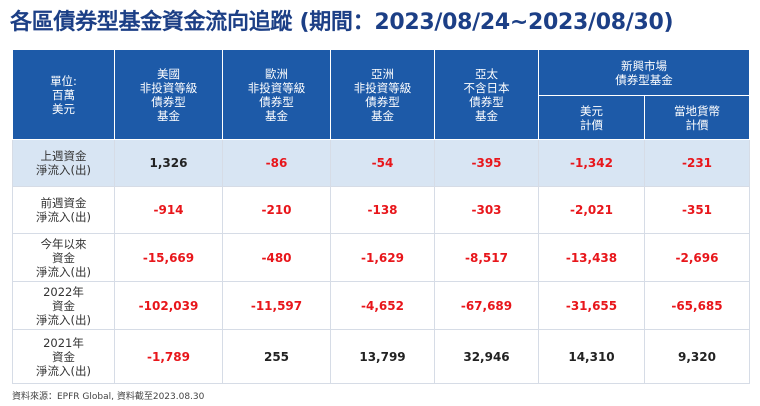 The image size is (760, 406). I want to click on table-cell: -1,789, so click(168, 356).